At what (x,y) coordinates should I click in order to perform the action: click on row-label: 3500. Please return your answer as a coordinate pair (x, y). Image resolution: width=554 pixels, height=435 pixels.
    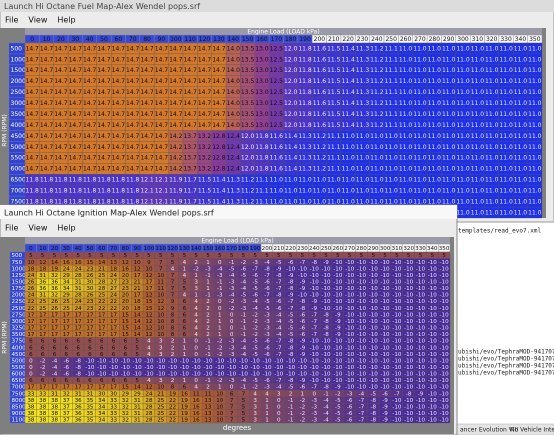
    Looking at the image, I should click on (18, 114).